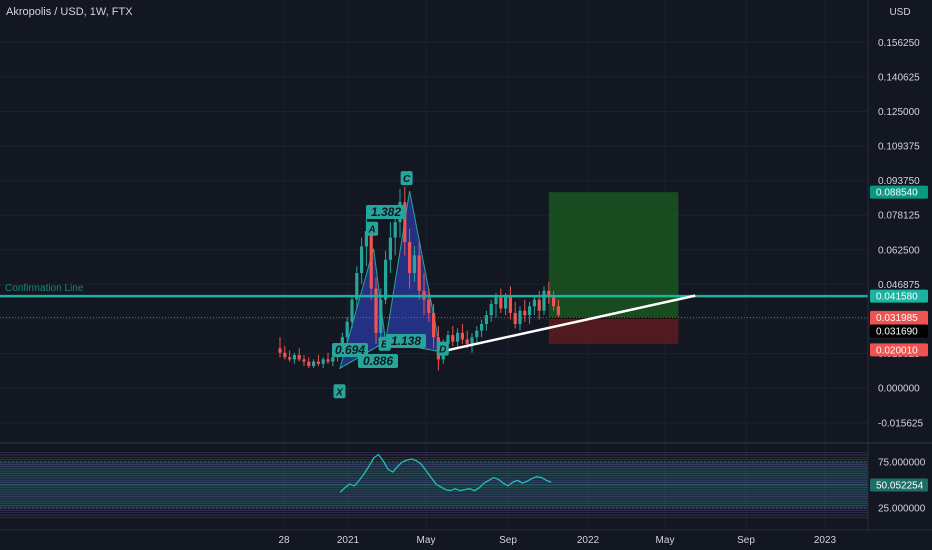 The width and height of the screenshot is (932, 550). I want to click on ratio-label-1138: 1.138, so click(406, 341).